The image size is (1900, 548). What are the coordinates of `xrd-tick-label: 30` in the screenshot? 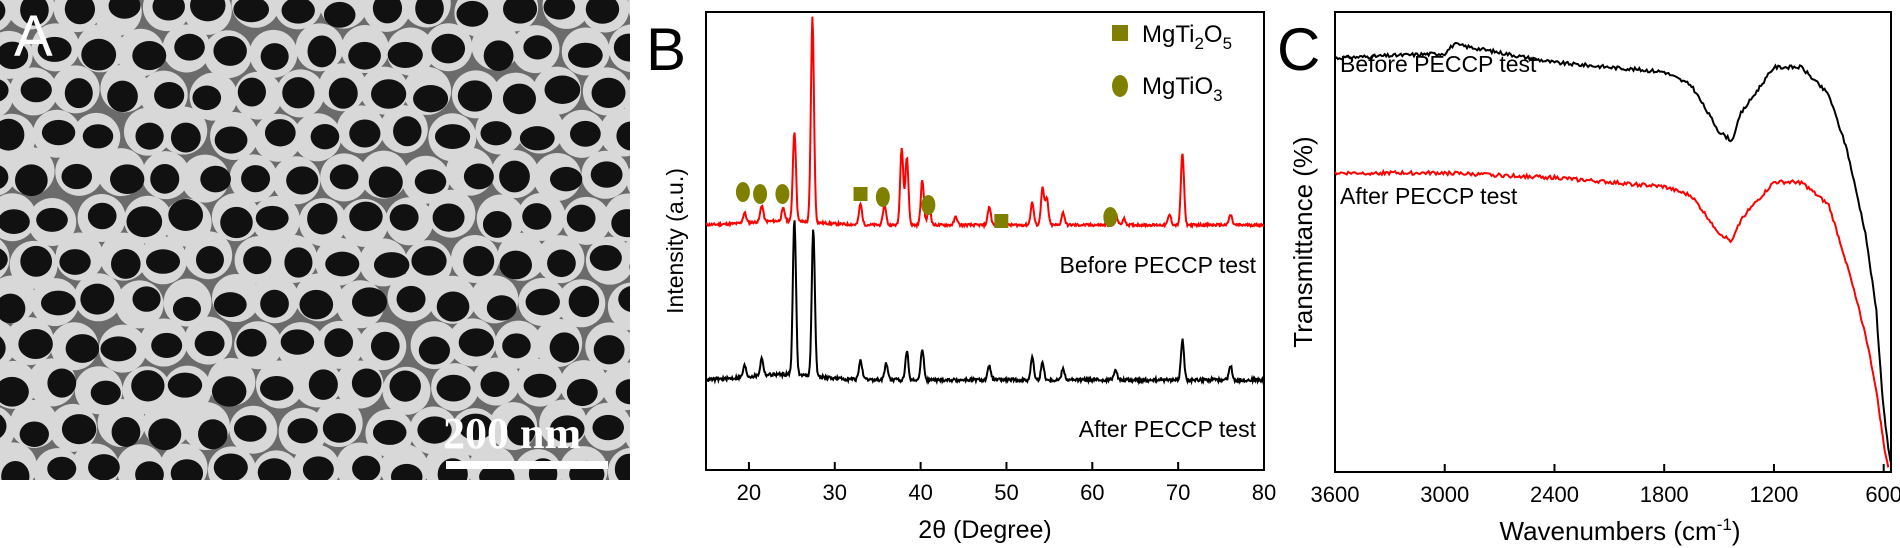 It's located at (835, 492).